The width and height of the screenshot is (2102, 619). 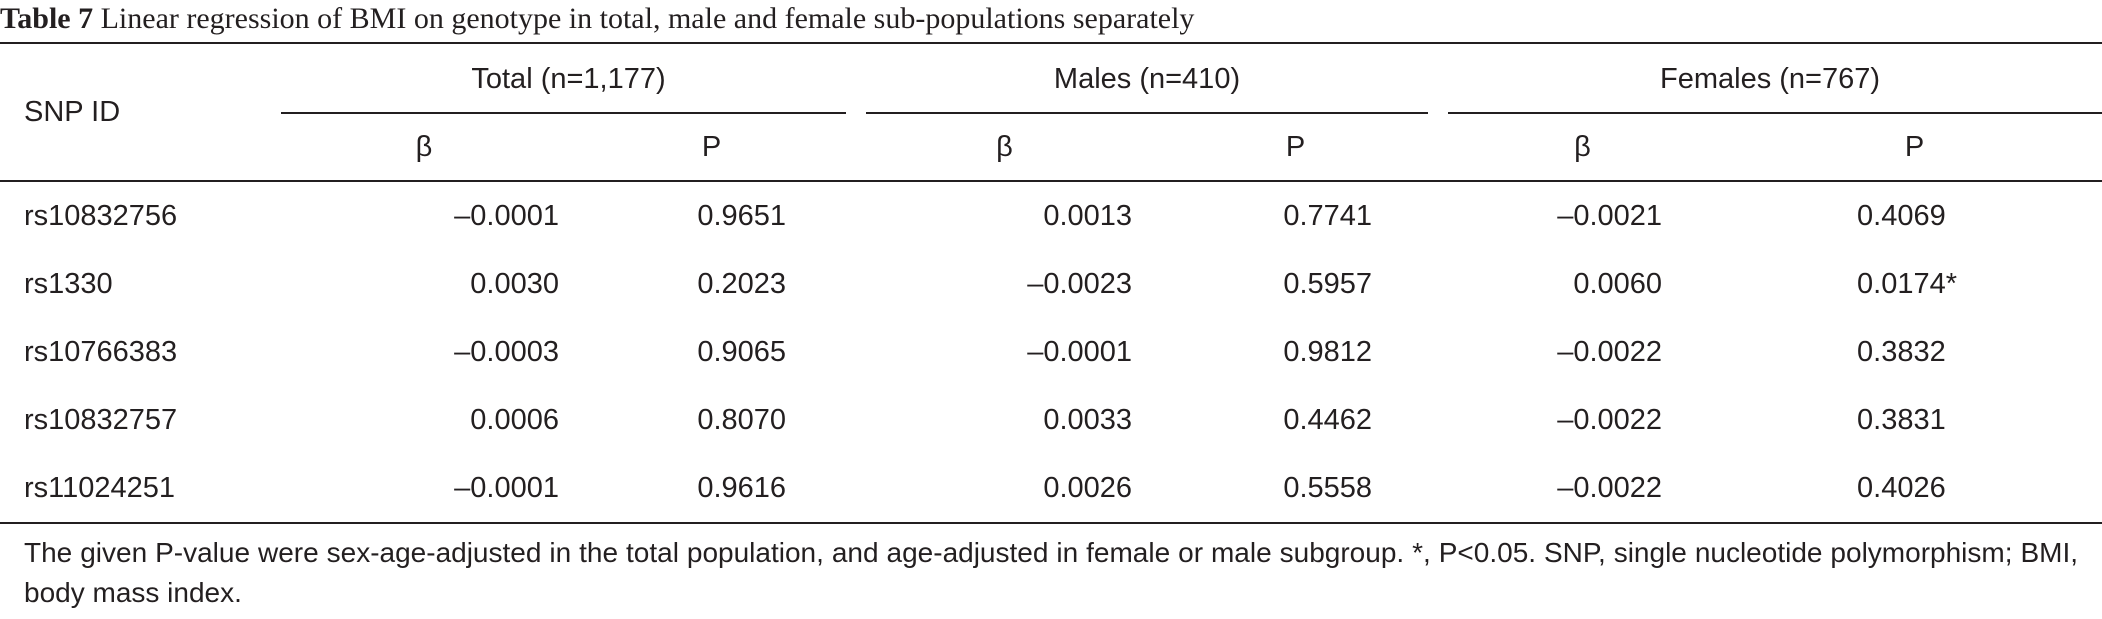 What do you see at coordinates (100, 487) in the screenshot?
I see `snp-id-cell: rs11024251` at bounding box center [100, 487].